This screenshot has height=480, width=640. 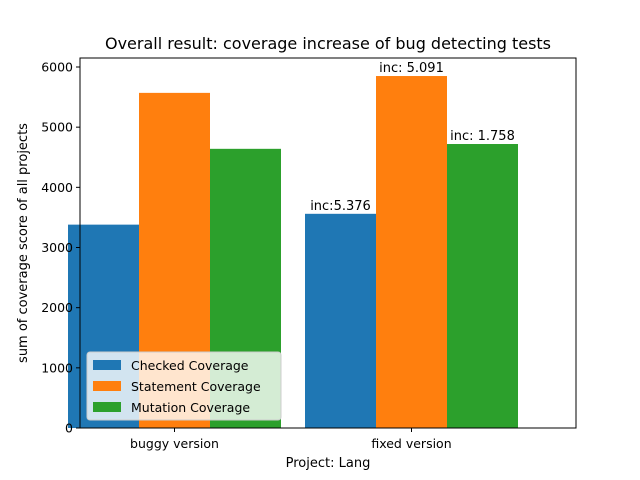 I want to click on x-tick-label: fixed version, so click(x=411, y=443).